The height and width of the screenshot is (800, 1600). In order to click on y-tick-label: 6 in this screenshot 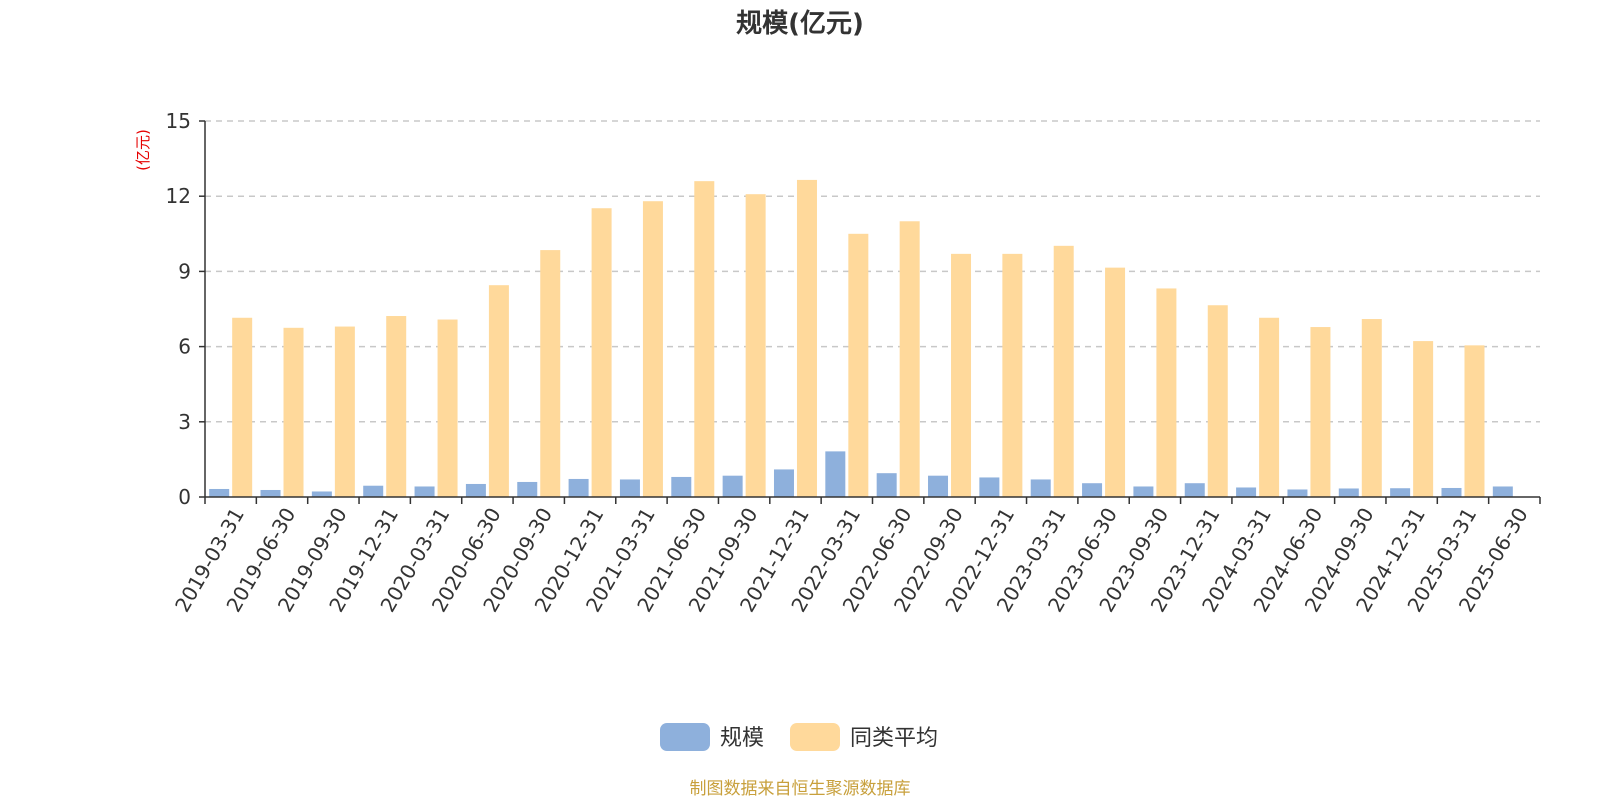, I will do `click(184, 347)`.